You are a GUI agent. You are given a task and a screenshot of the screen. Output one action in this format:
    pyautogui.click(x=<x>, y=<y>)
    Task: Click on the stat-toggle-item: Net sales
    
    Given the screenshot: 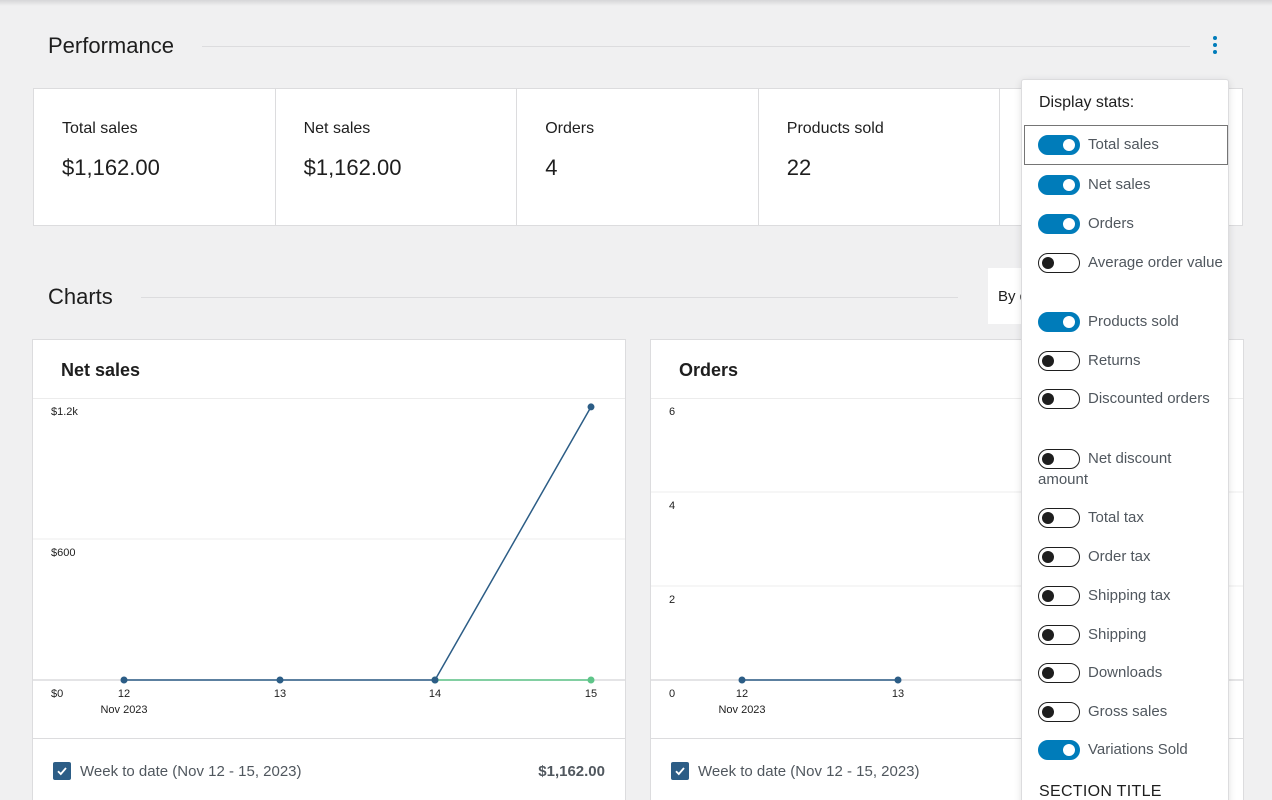 What is the action you would take?
    pyautogui.click(x=1131, y=184)
    